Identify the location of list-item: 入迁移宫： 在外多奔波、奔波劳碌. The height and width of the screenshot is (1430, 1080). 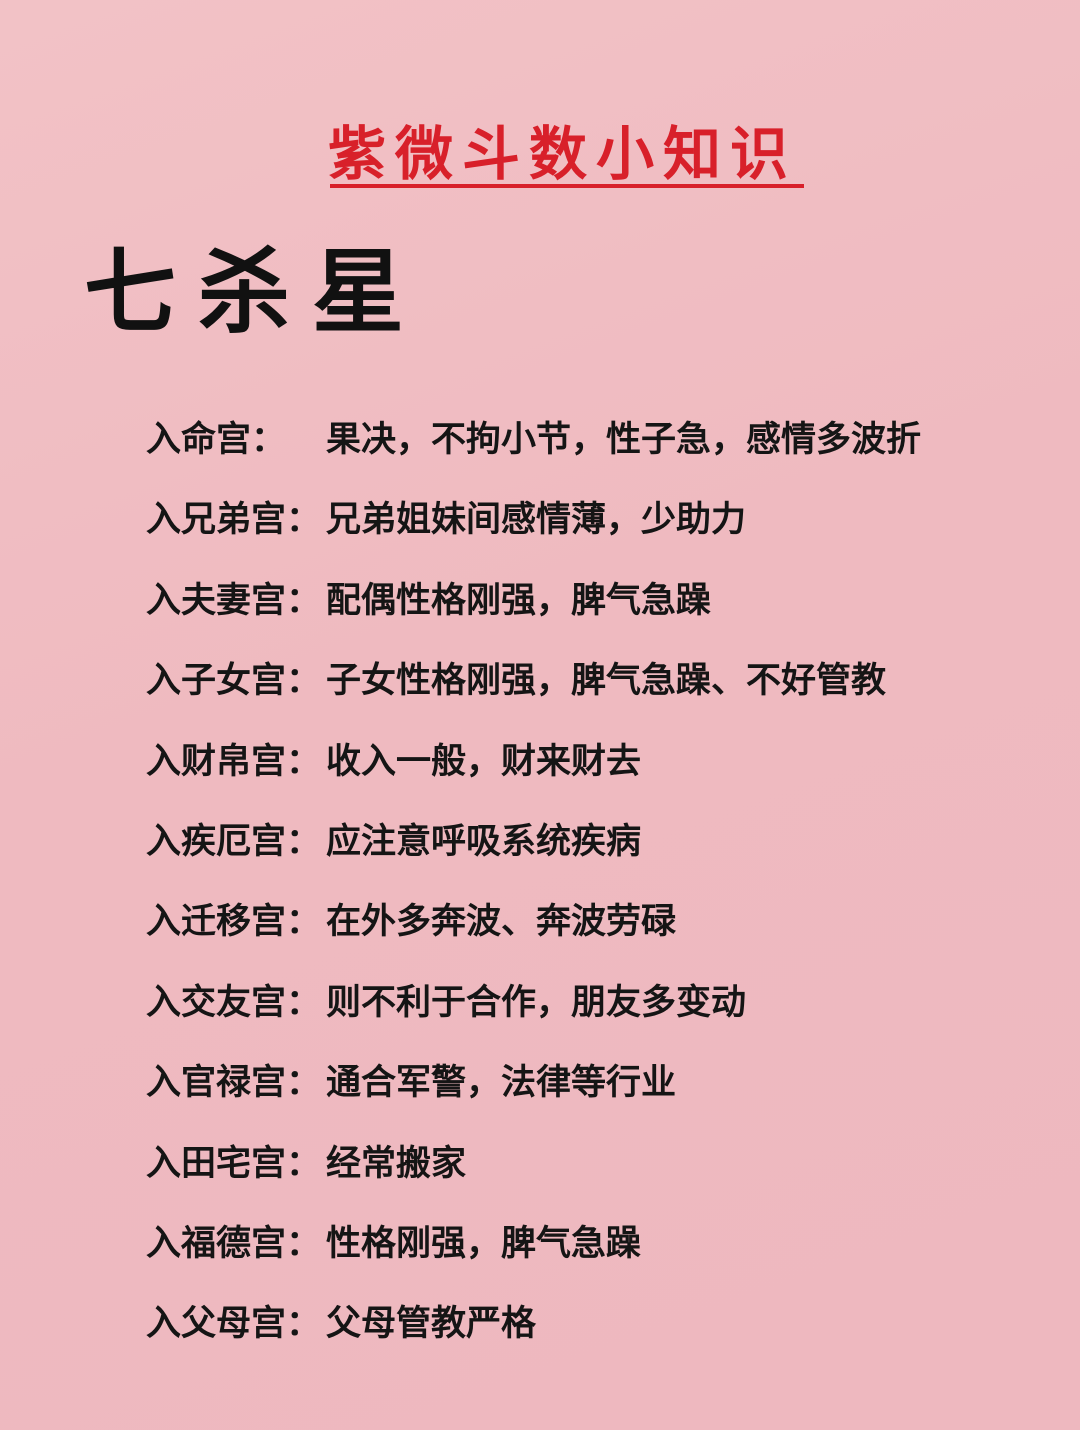
(596, 934).